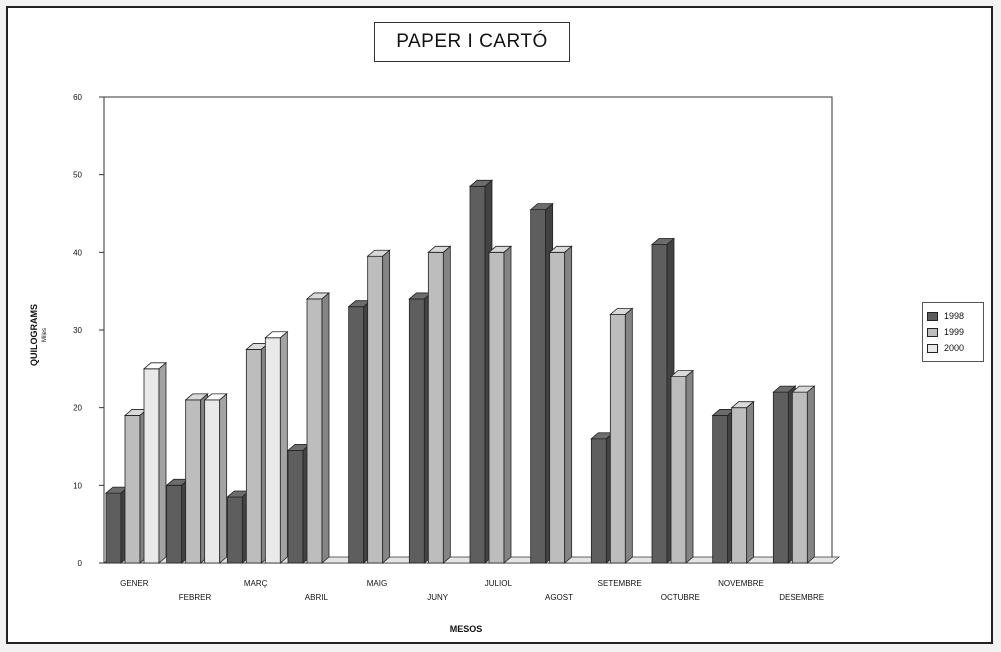 The height and width of the screenshot is (652, 1001). Describe the element at coordinates (77, 485) in the screenshot. I see `y-tick-label: 10` at that location.